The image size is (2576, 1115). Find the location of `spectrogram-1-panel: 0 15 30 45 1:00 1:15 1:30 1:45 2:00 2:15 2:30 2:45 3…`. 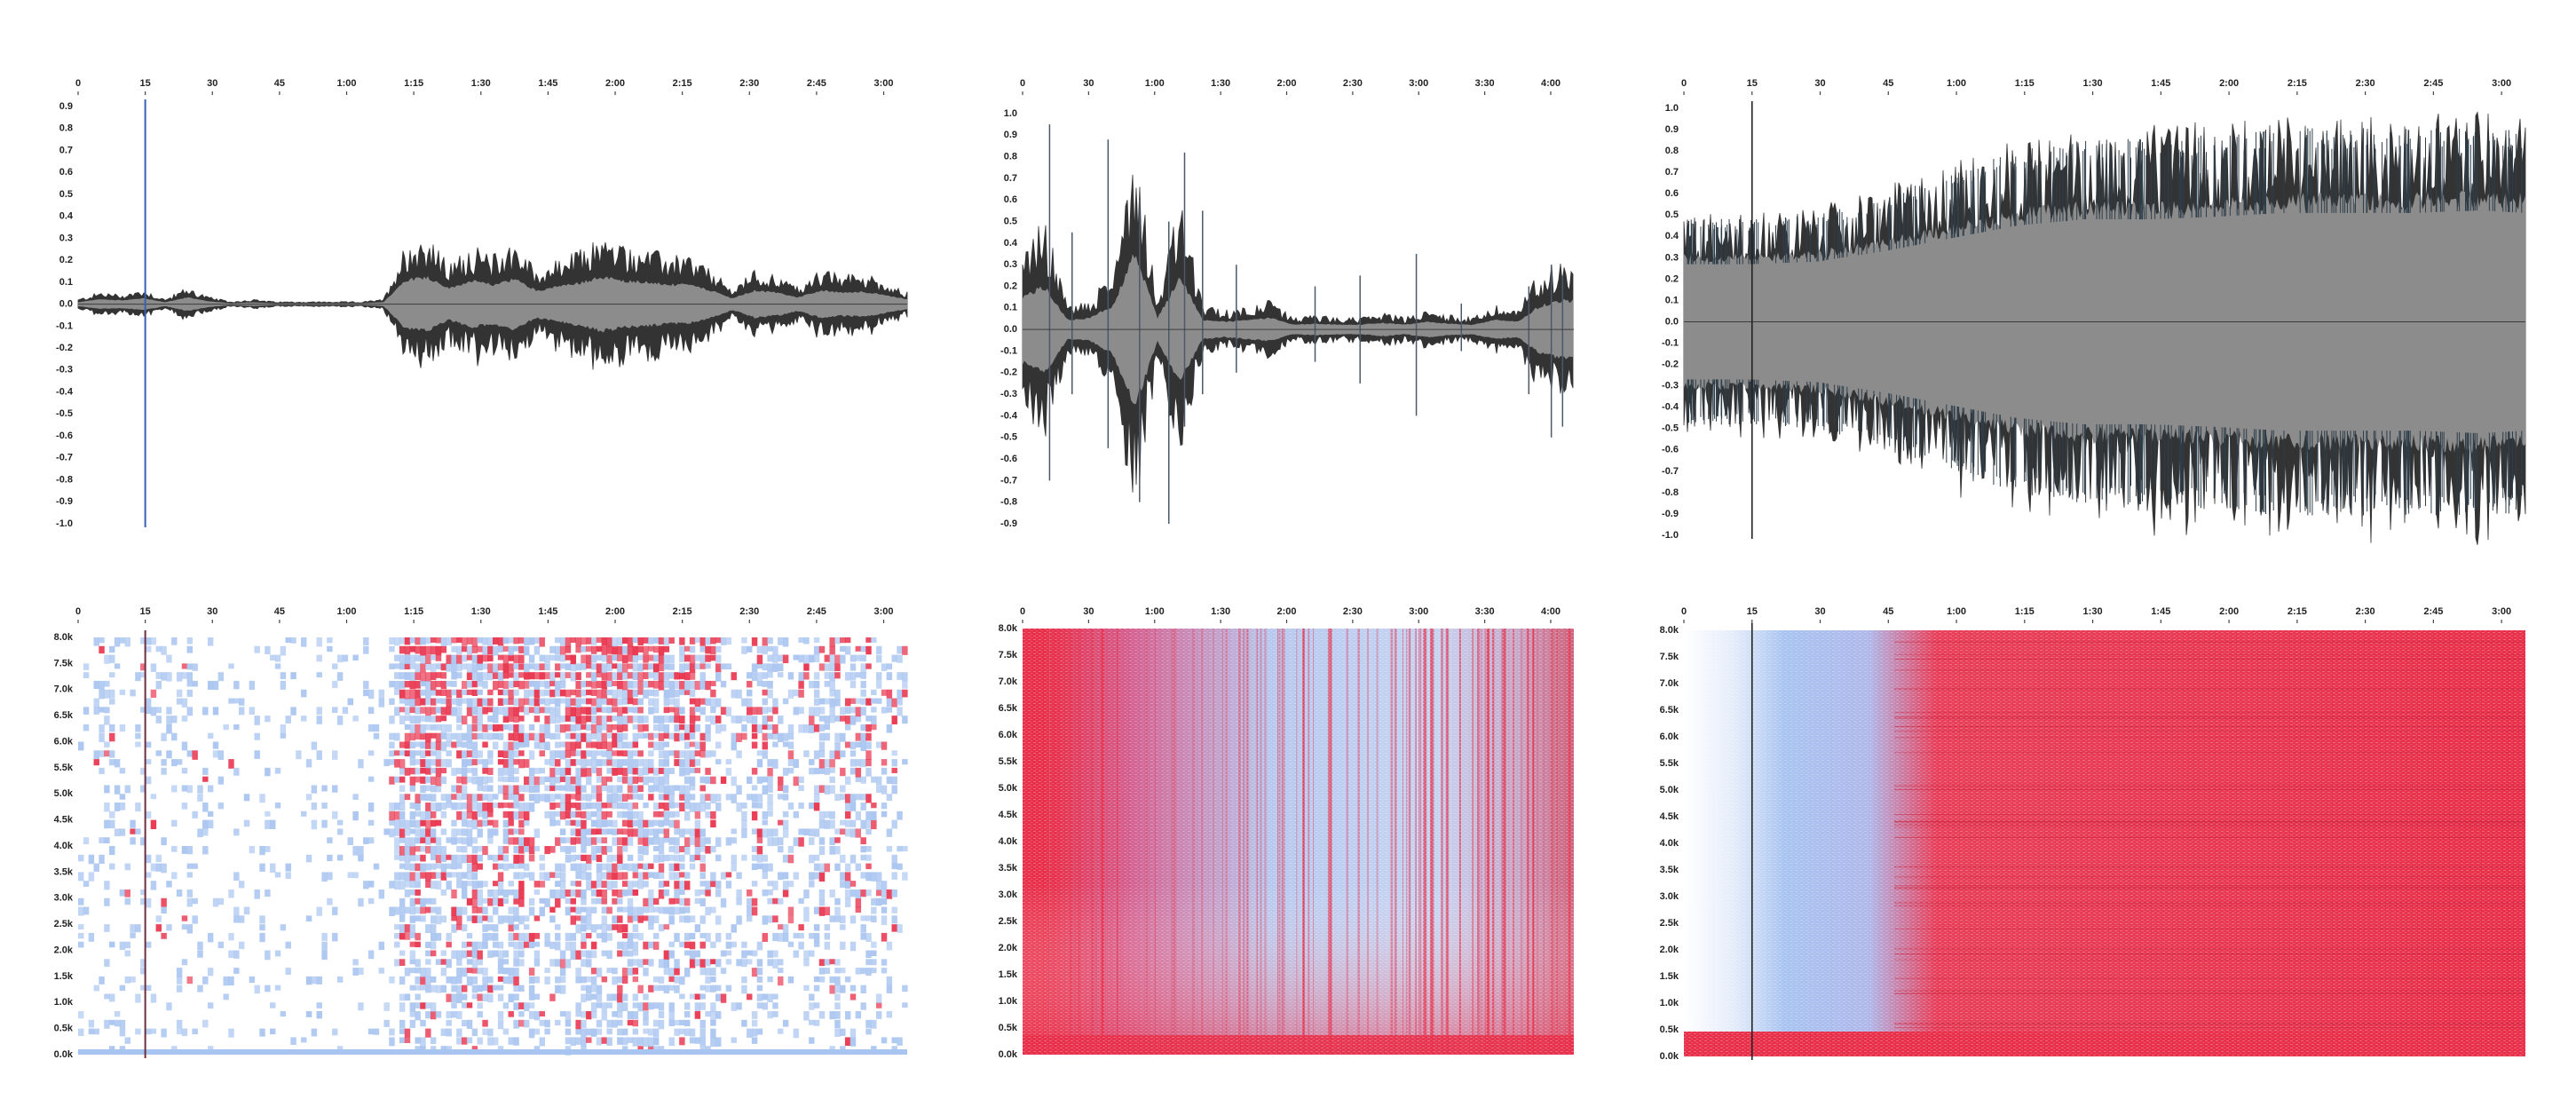

spectrogram-1-panel: 0 15 30 45 1:00 1:15 1:30 1:45 2:00 2:15 2:30 2:45 3… is located at coordinates (481, 833).